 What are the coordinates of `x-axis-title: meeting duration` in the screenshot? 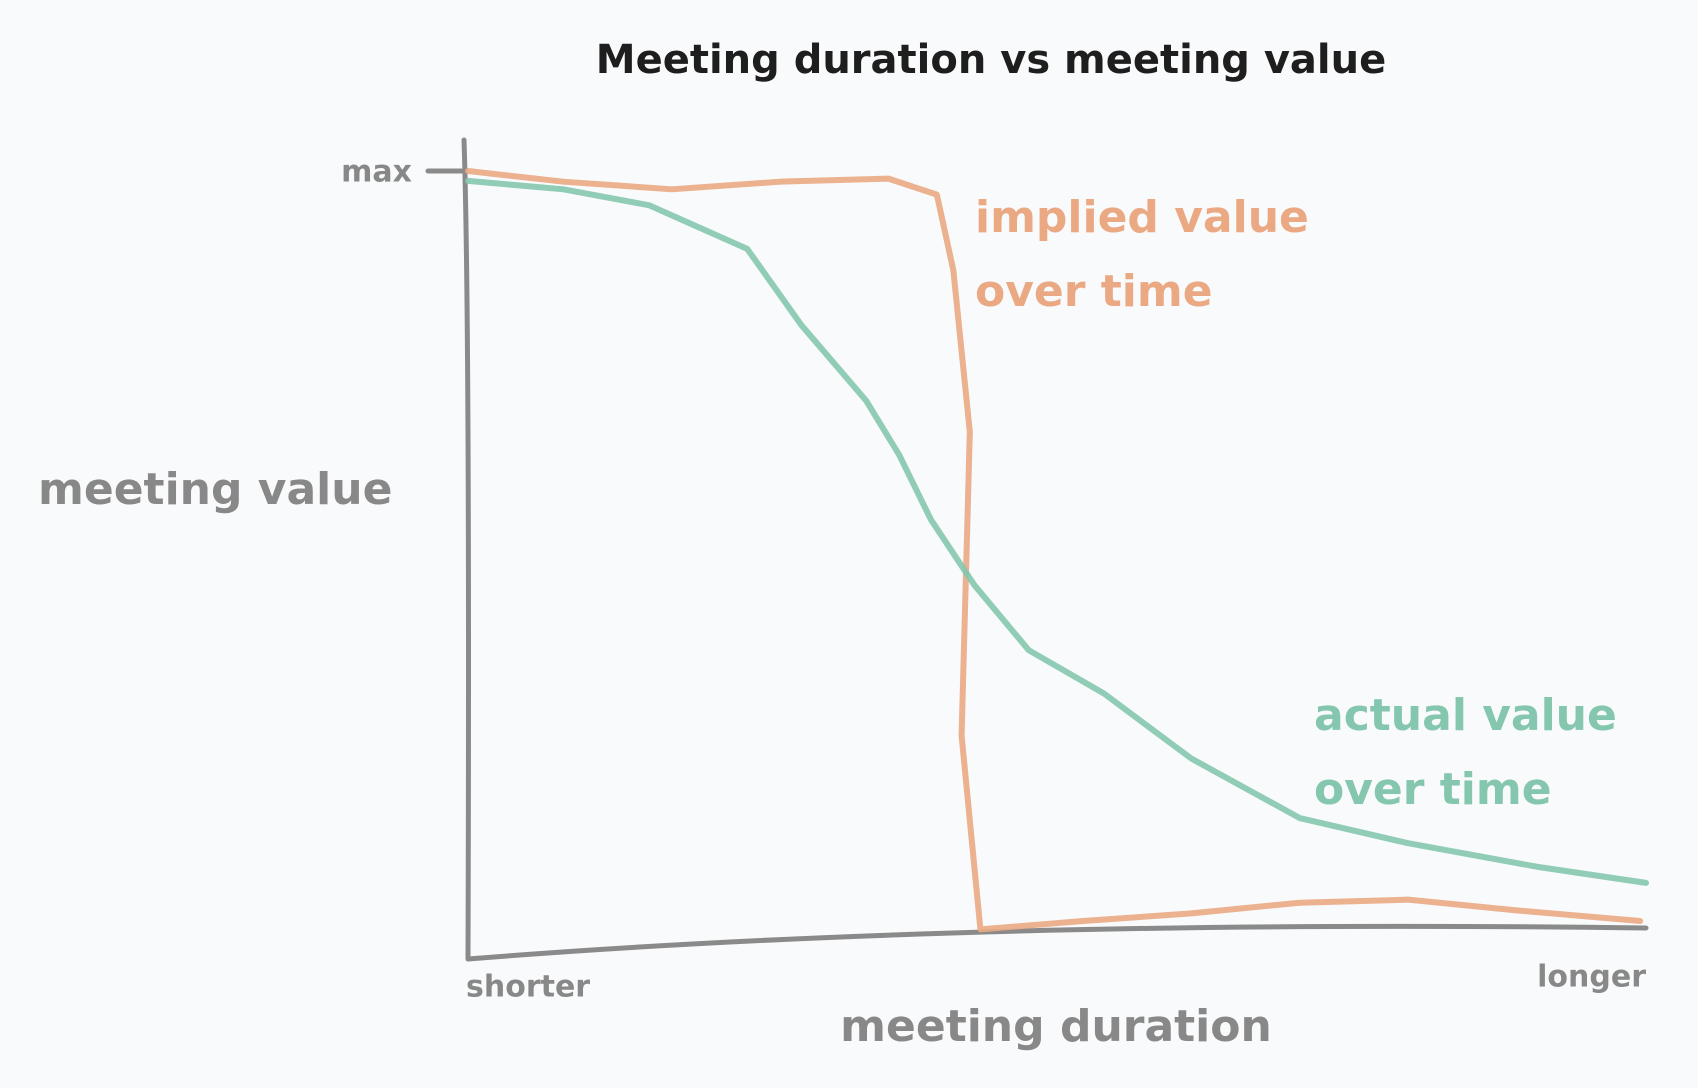 It's located at (1056, 1026).